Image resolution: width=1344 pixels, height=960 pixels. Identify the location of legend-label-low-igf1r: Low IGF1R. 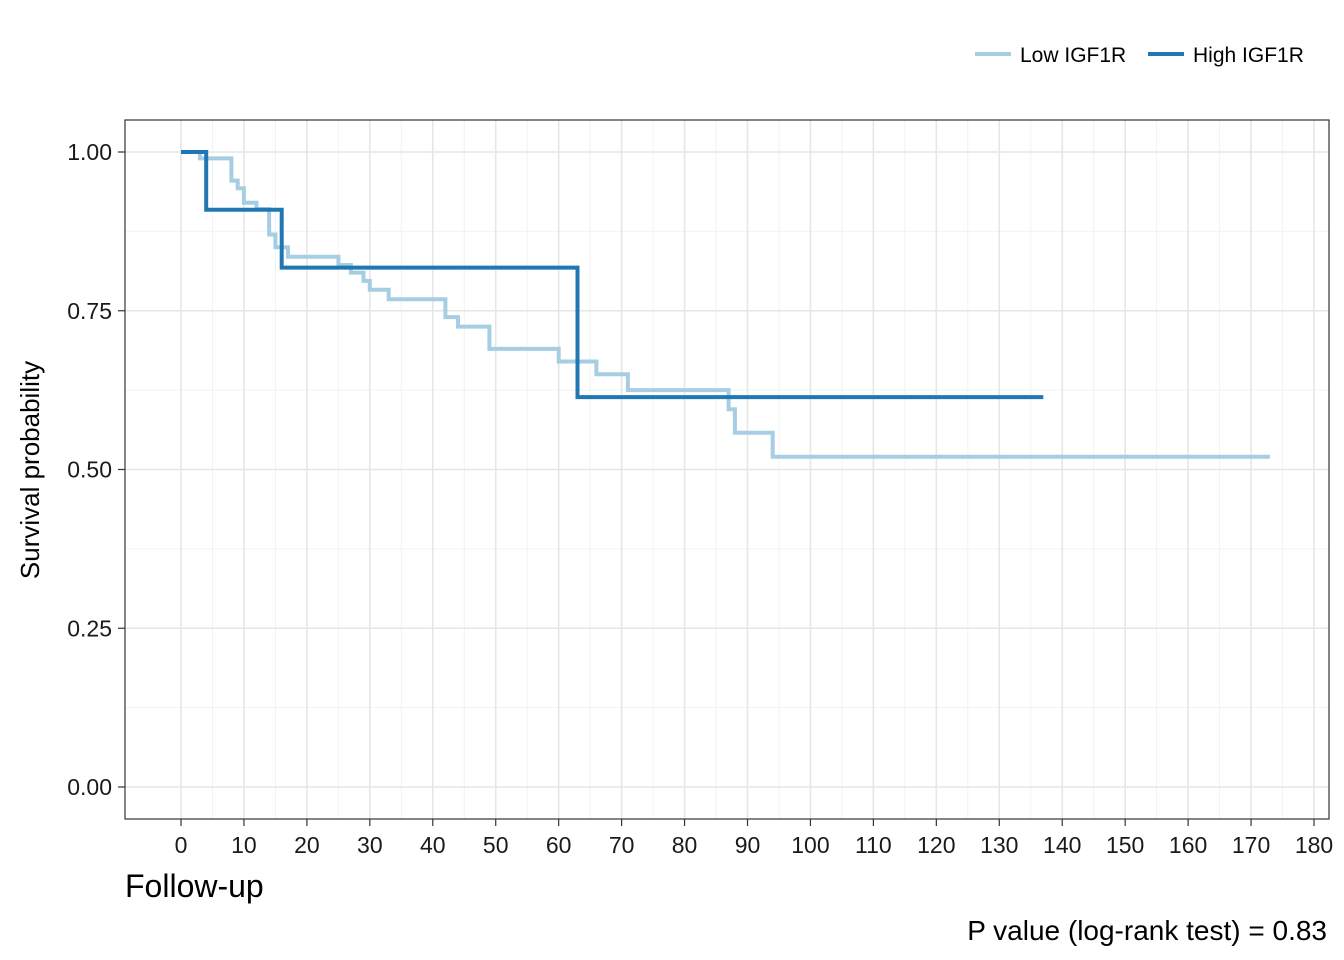
(1073, 55).